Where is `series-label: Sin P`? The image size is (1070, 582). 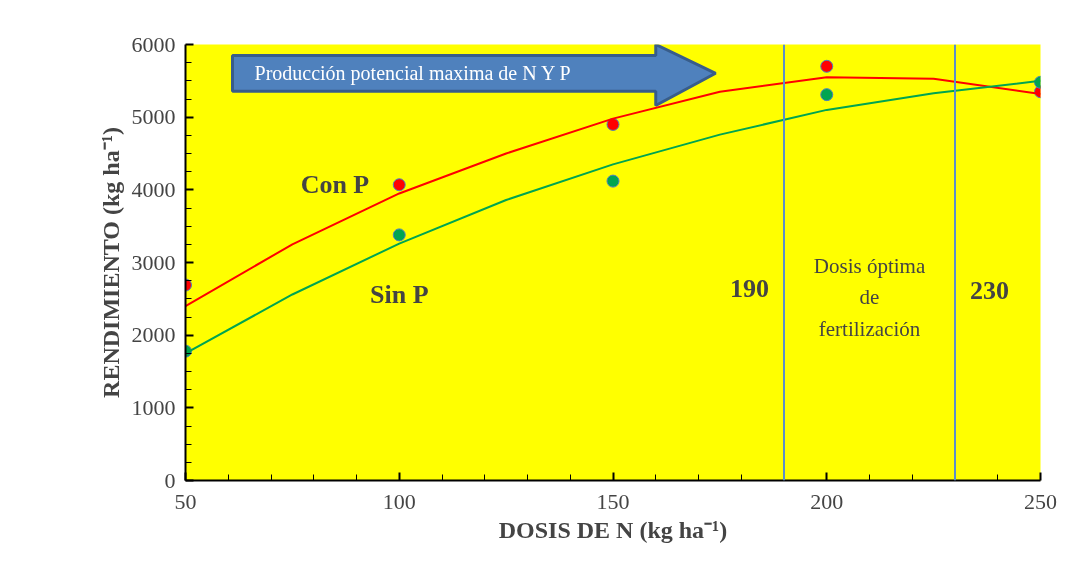
series-label: Sin P is located at coordinates (399, 295).